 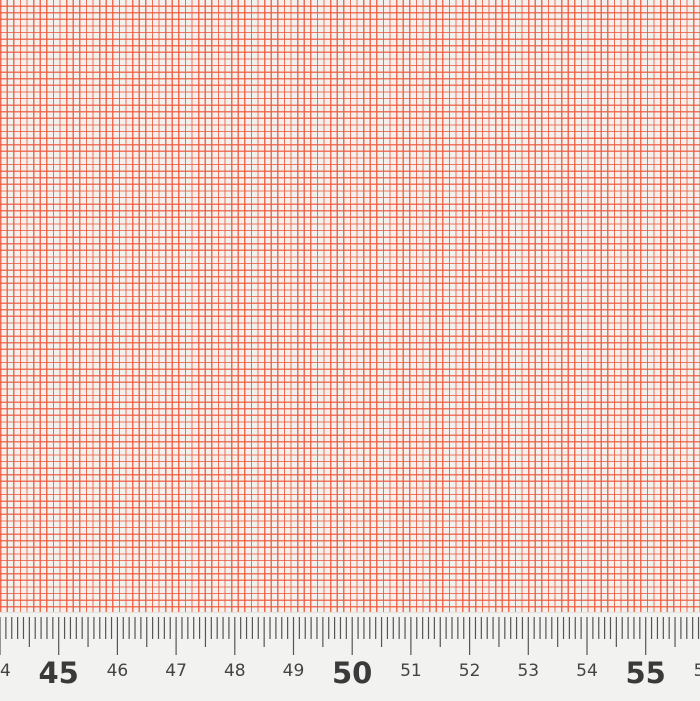 I want to click on measuring-ruler: 44 45 46 47 48 49 50 51 52 53 54 55 56, so click(x=350, y=656).